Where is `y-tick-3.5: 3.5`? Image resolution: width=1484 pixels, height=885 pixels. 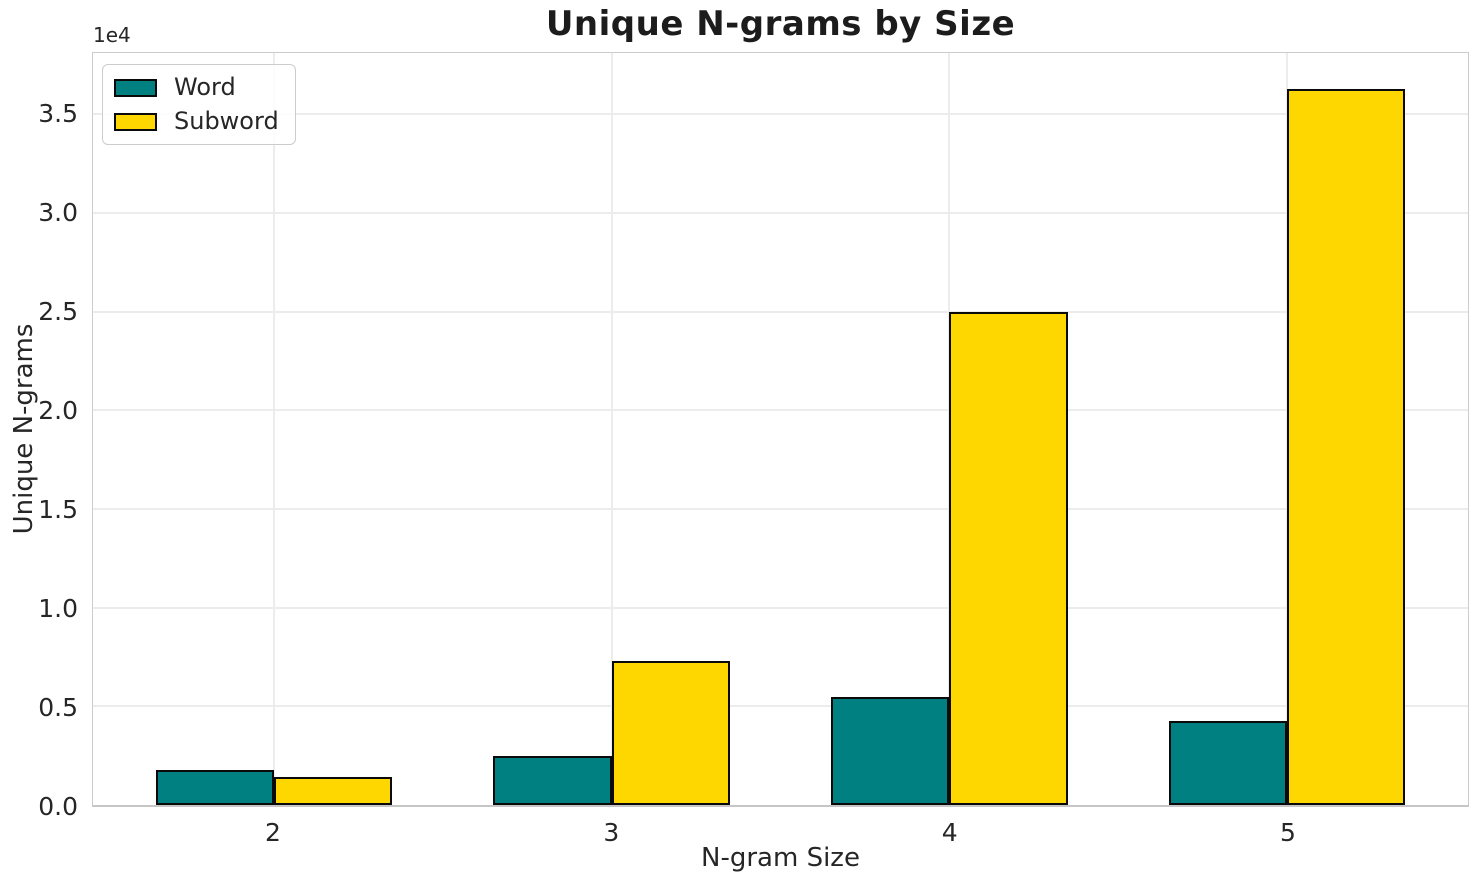
y-tick-3.5: 3.5 is located at coordinates (58, 113).